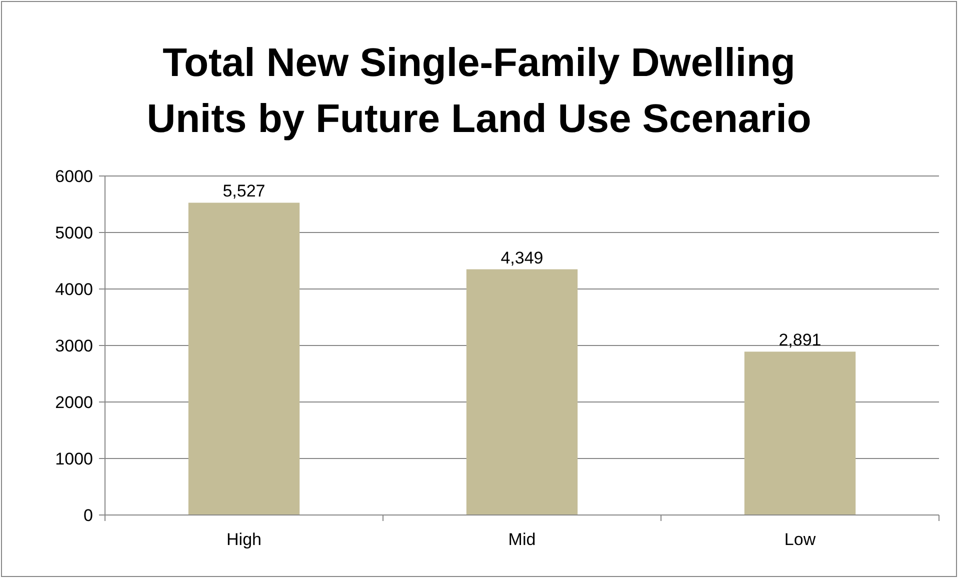 The width and height of the screenshot is (958, 579). I want to click on x-tick-label: Low, so click(800, 539).